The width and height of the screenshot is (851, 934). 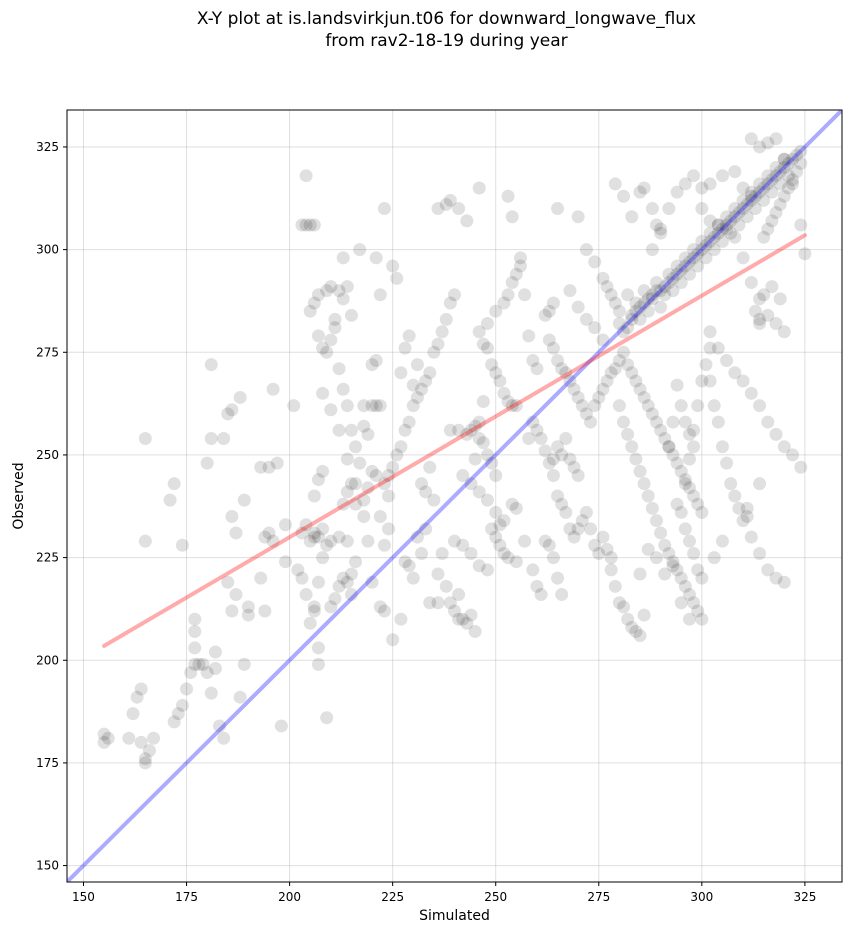 What do you see at coordinates (47, 352) in the screenshot?
I see `y-tick-label: 275` at bounding box center [47, 352].